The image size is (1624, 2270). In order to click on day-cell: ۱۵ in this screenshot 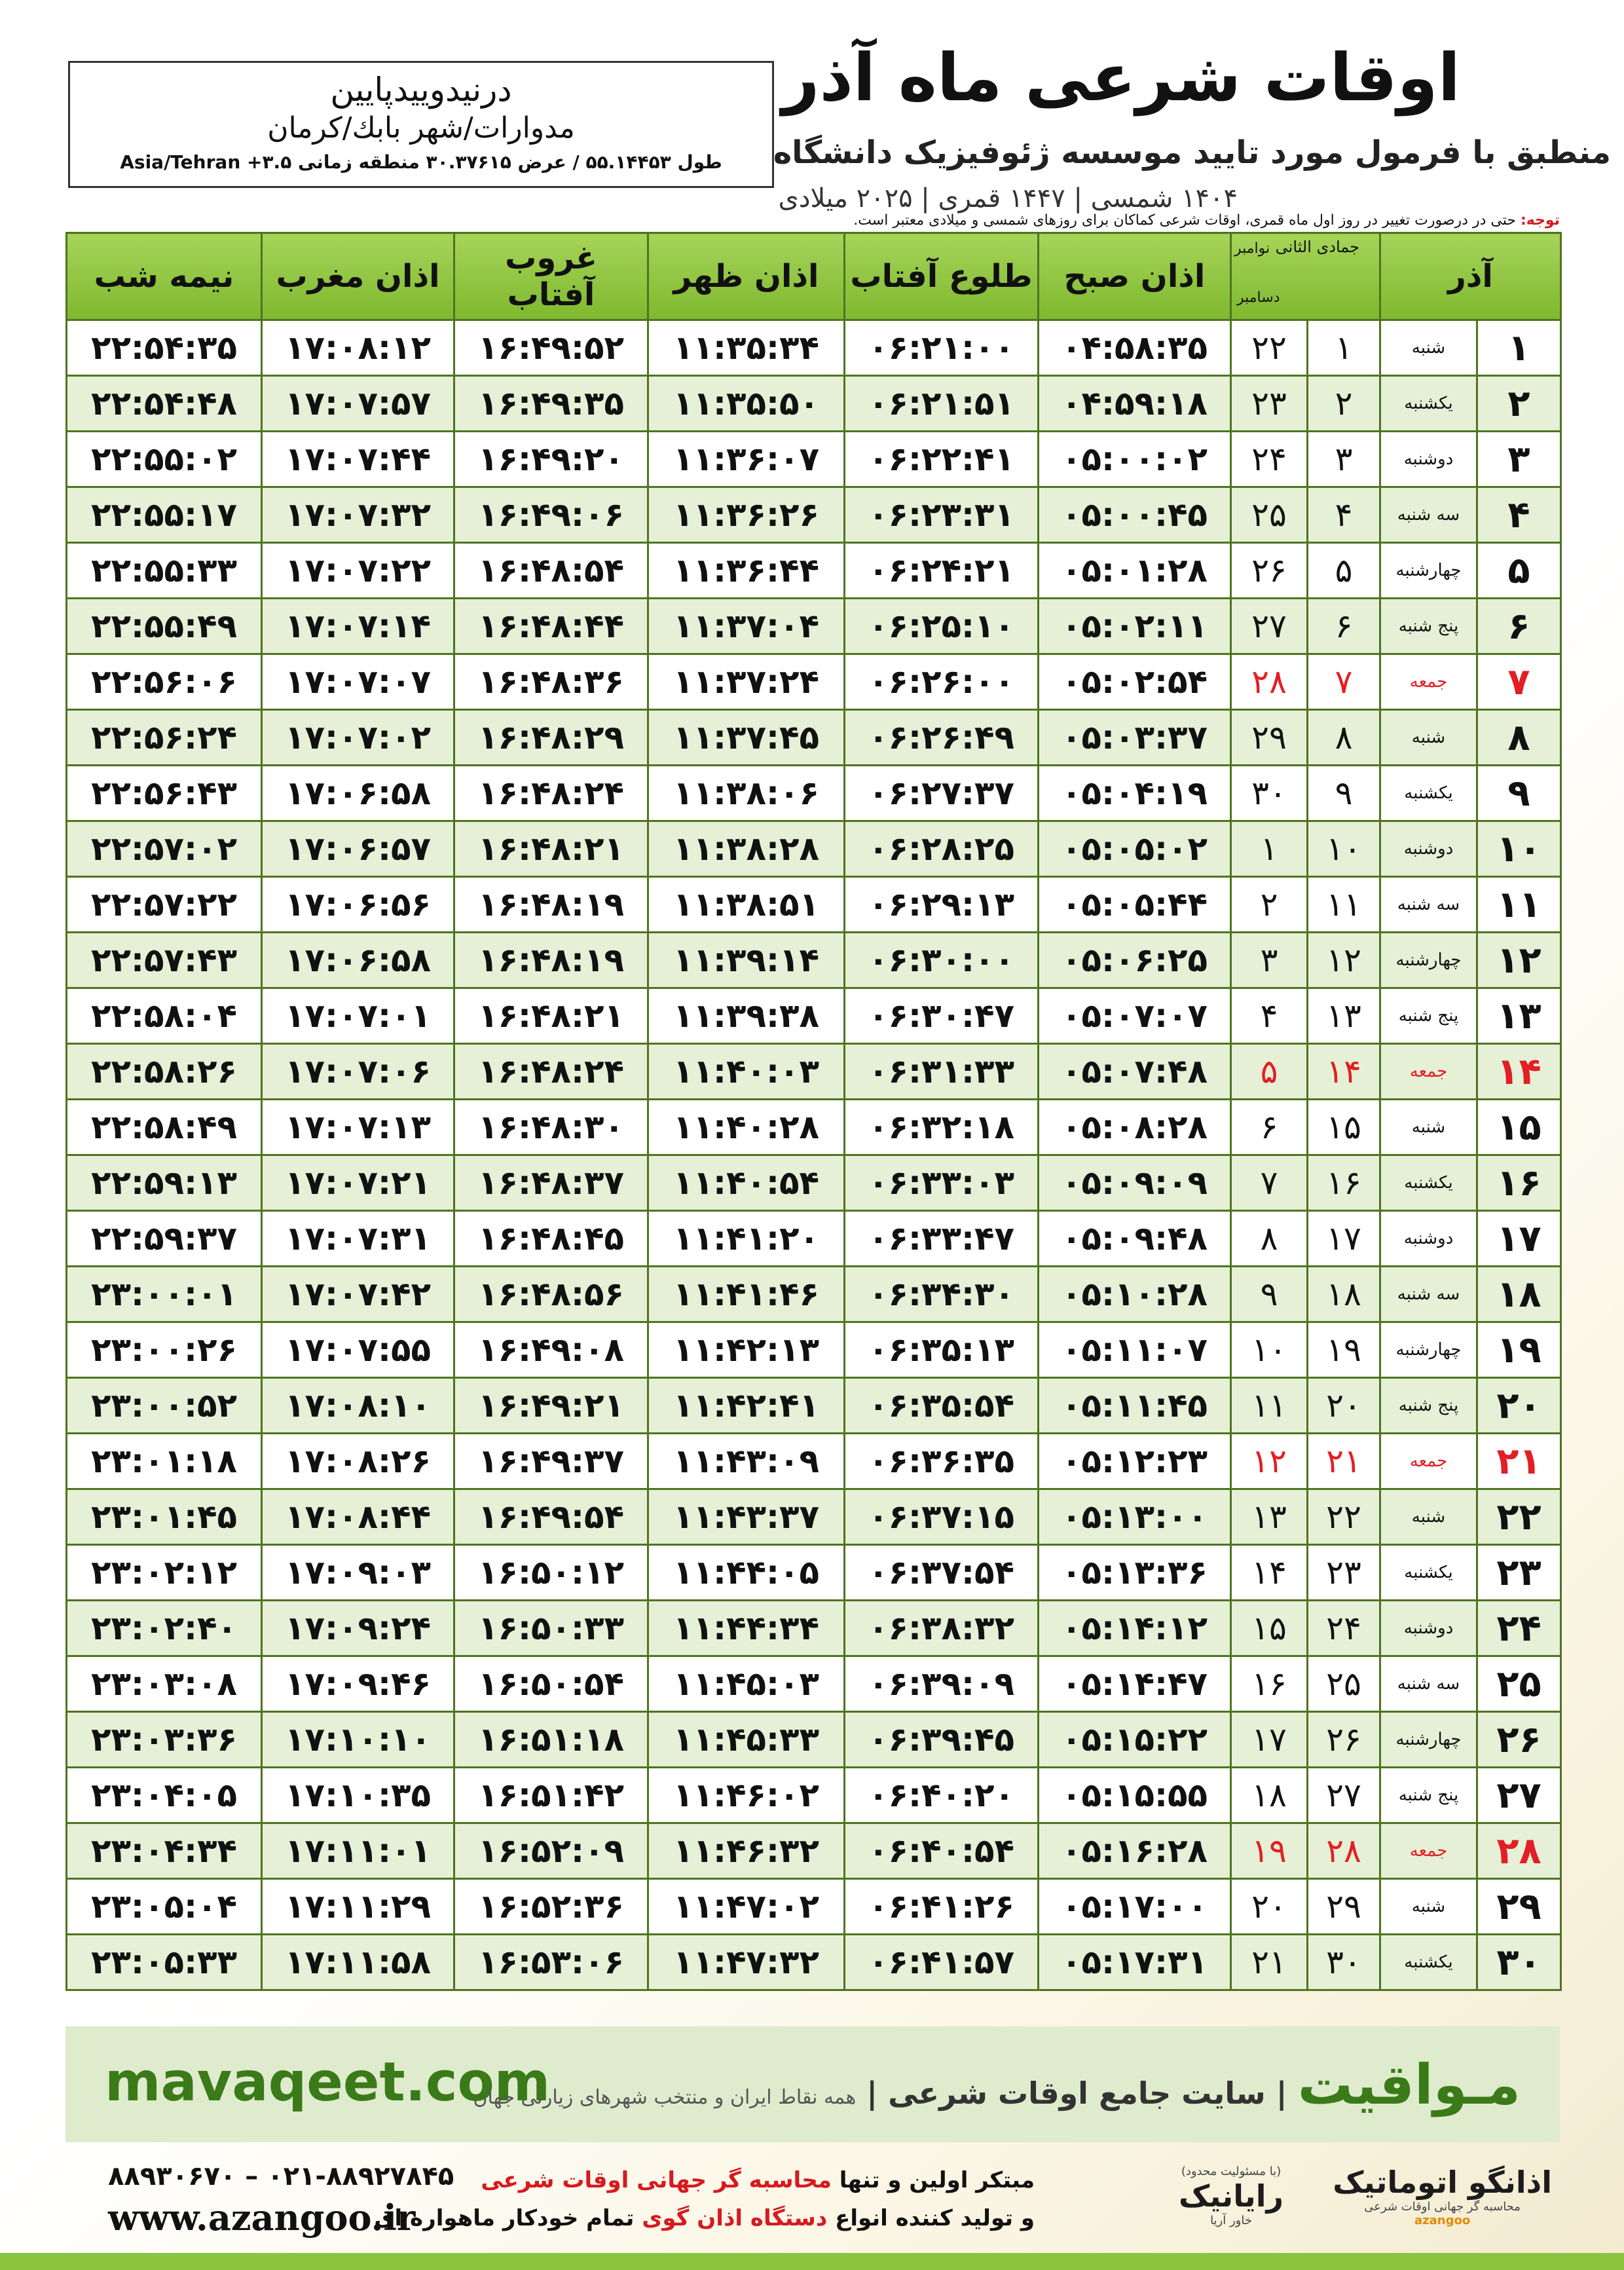, I will do `click(1519, 1127)`.